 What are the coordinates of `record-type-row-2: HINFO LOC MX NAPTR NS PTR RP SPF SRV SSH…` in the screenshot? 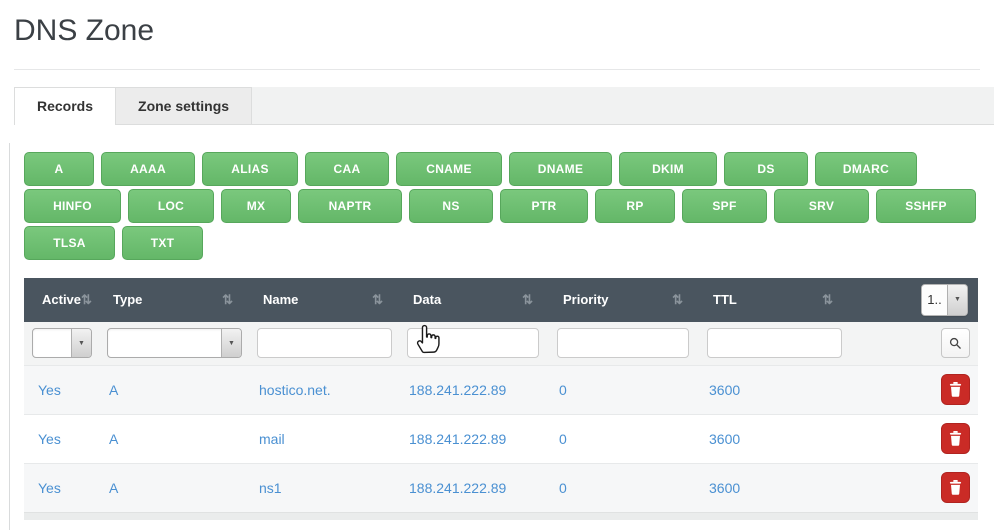 It's located at (501, 205).